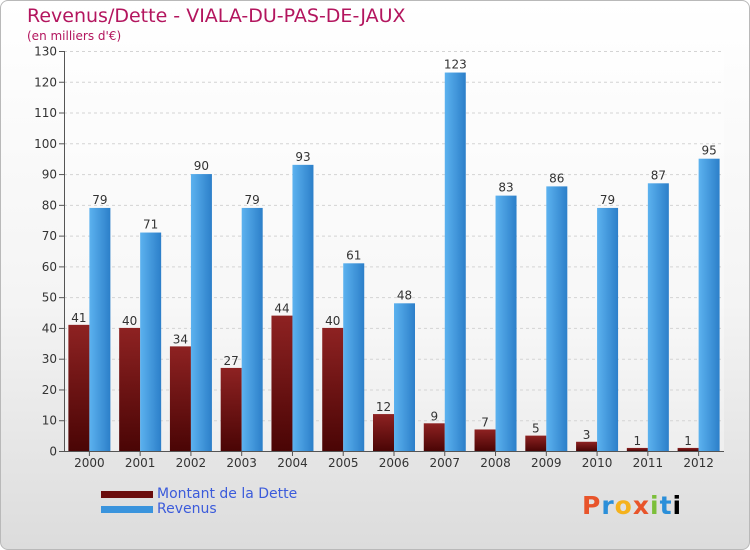  I want to click on data-label-debt: 12, so click(383, 407).